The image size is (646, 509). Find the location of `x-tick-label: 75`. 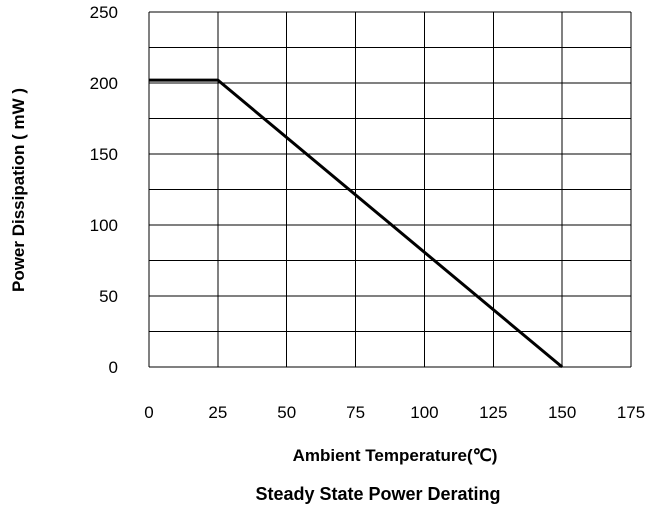

x-tick-label: 75 is located at coordinates (355, 412).